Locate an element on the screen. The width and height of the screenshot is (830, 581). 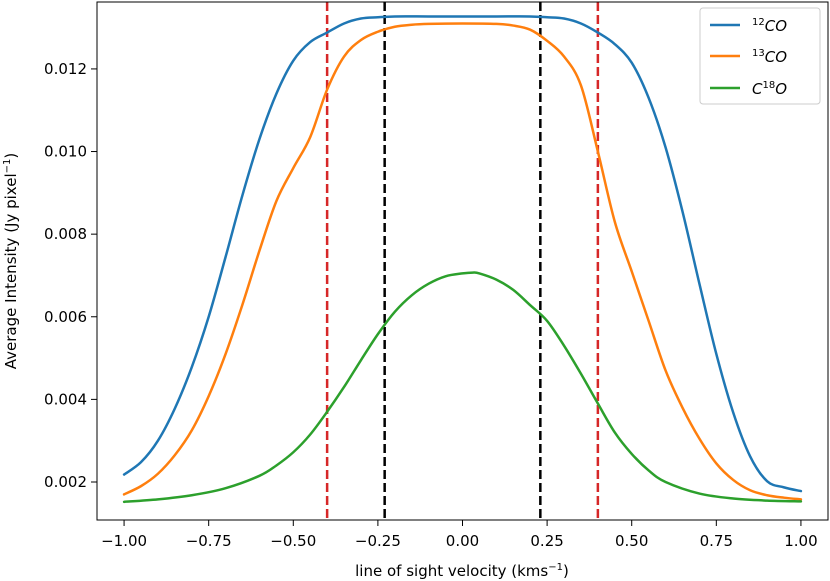
legend-label-c18o: C18O is located at coordinates (769, 89).